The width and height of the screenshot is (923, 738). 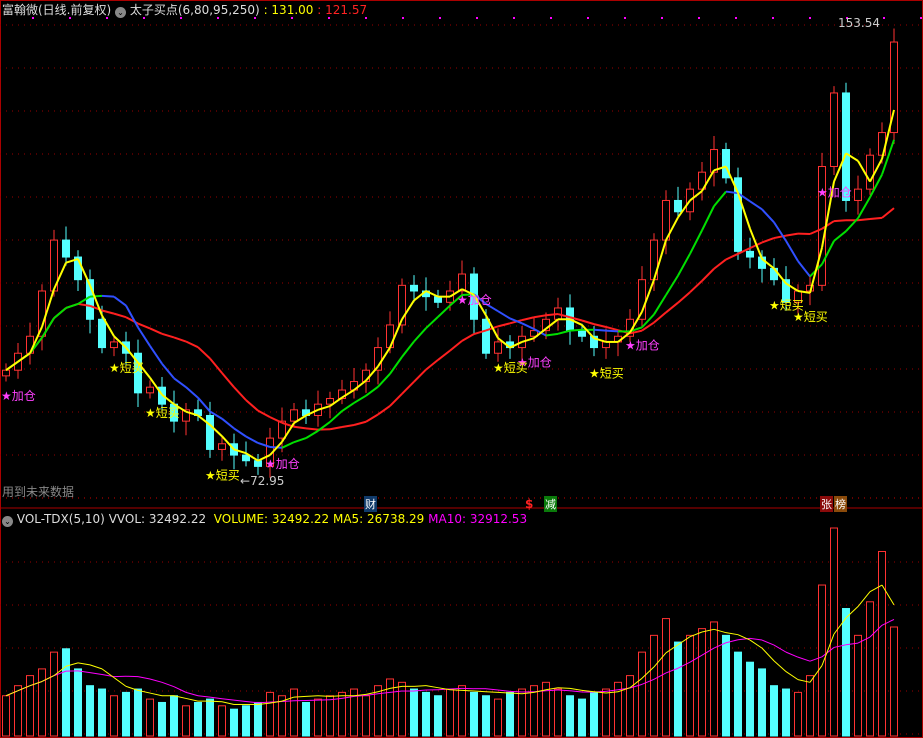 What do you see at coordinates (60, 519) in the screenshot?
I see `volume-indicator-name: VOL-TDX(5,10)` at bounding box center [60, 519].